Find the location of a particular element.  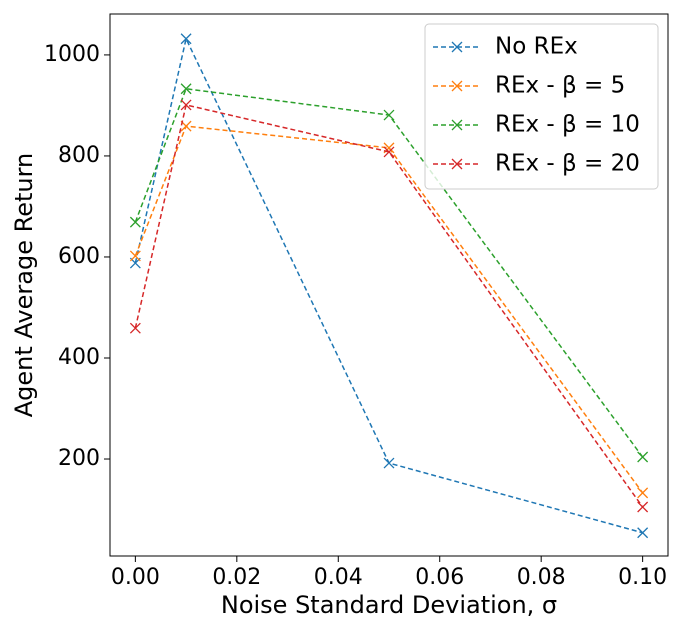

x-tick-label: 0.00 is located at coordinates (135, 577).